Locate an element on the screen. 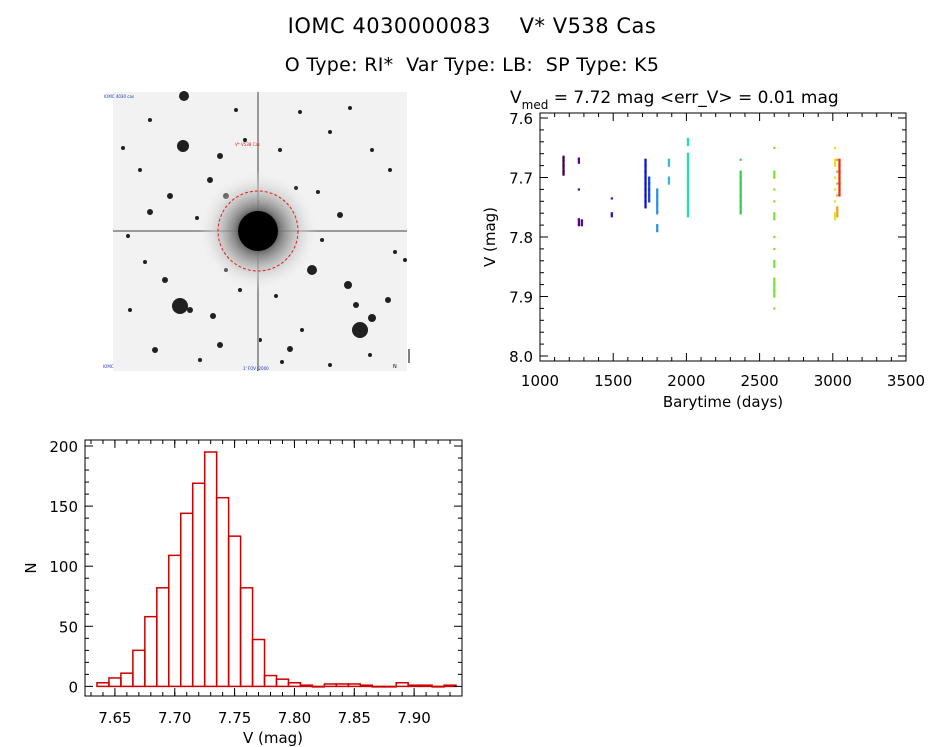 Image resolution: width=944 pixels, height=747 pixels. hist-ytick-label: 100 is located at coordinates (63, 567).